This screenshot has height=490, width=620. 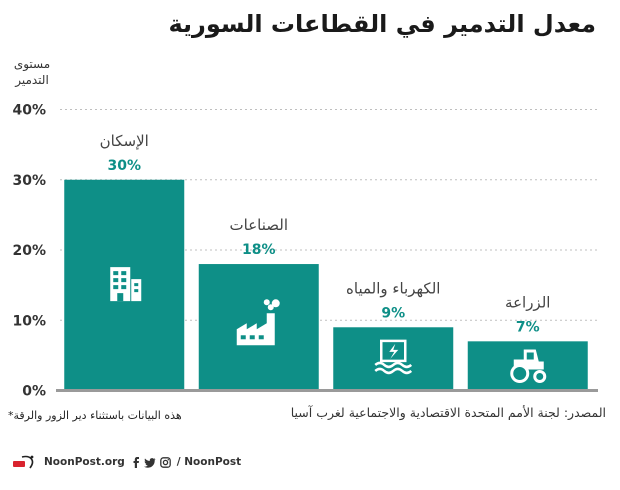 I want to click on brand-handle: / NoonPost, so click(x=209, y=462).